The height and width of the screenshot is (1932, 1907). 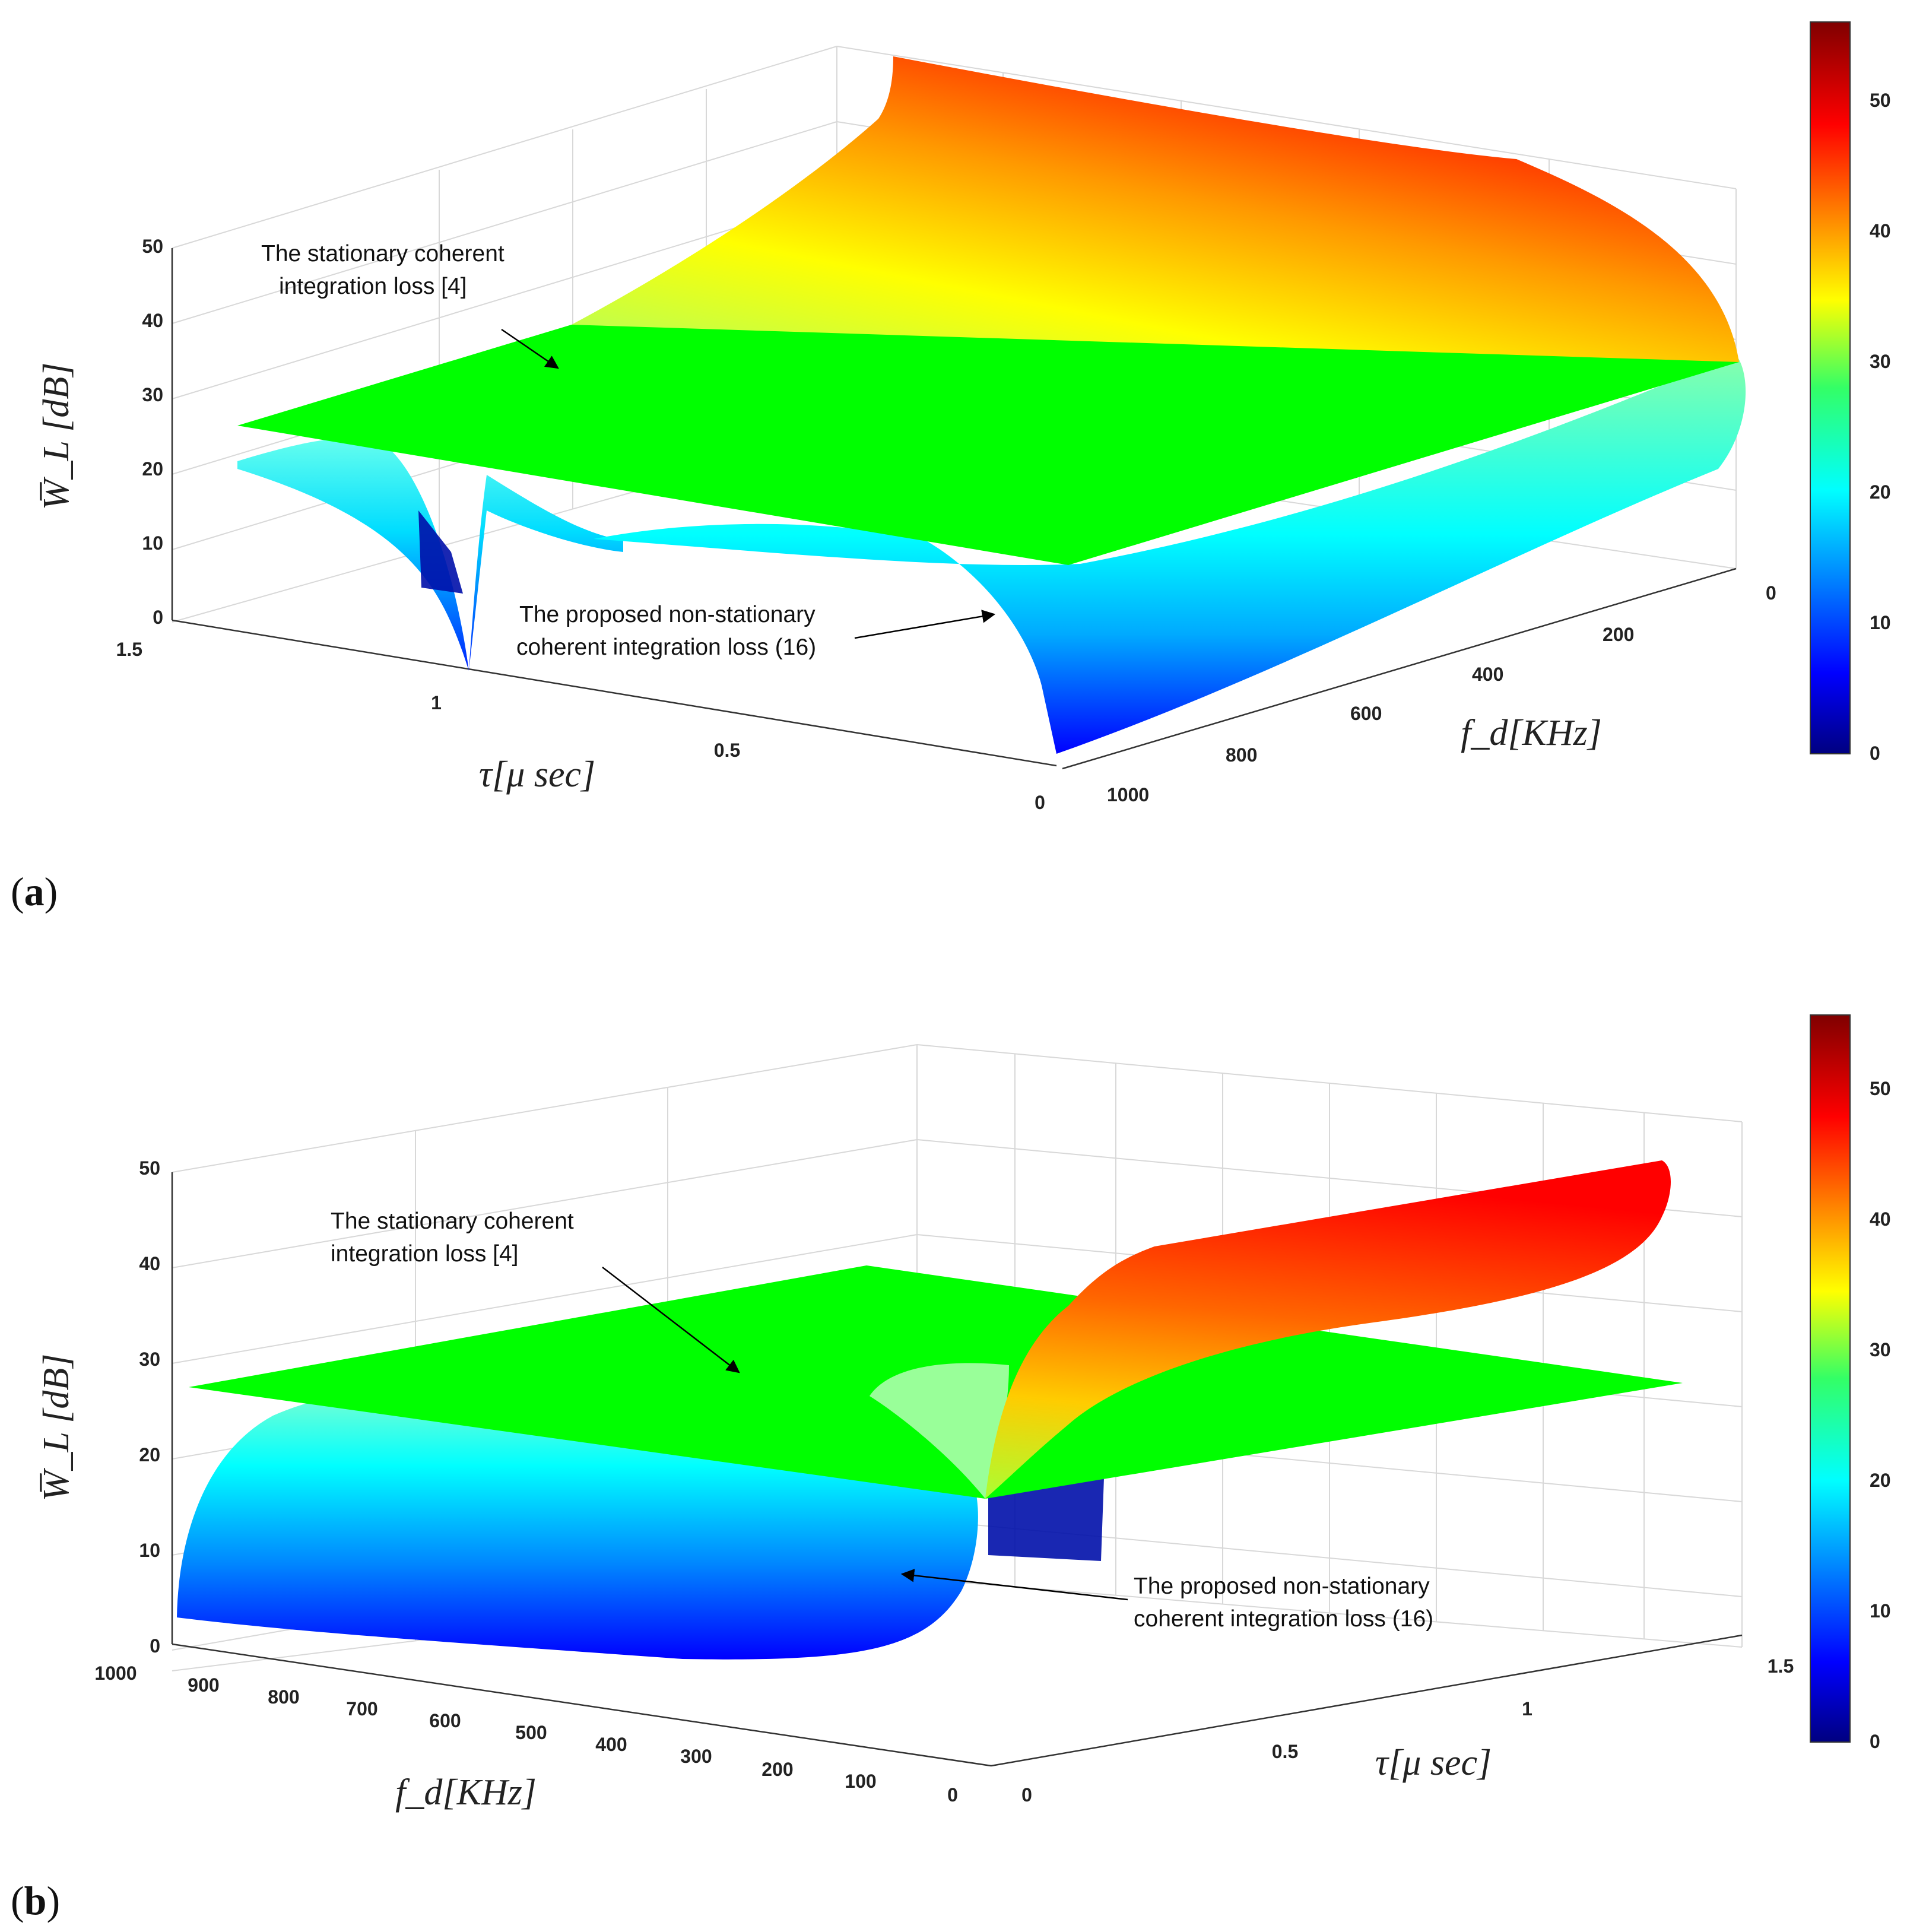 I want to click on panel-a-tau-tick: 1.5, so click(x=129, y=649).